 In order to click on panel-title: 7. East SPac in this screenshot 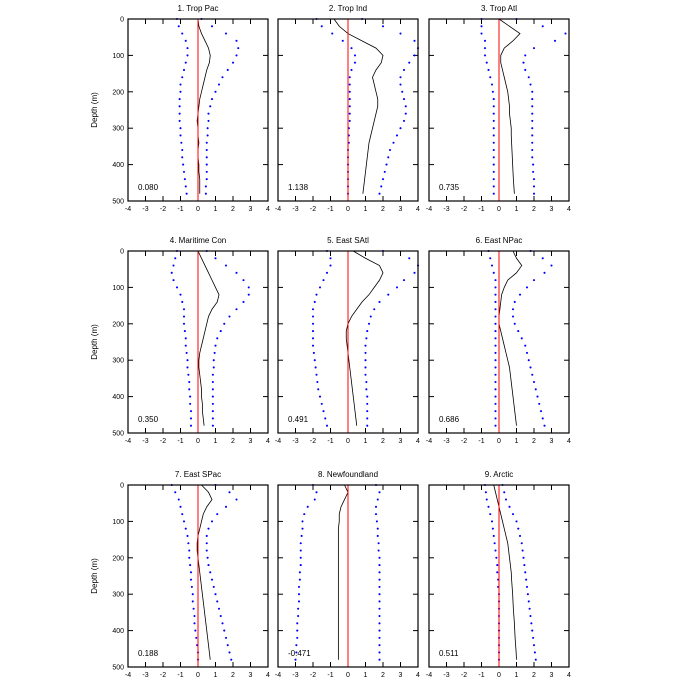, I will do `click(198, 474)`.